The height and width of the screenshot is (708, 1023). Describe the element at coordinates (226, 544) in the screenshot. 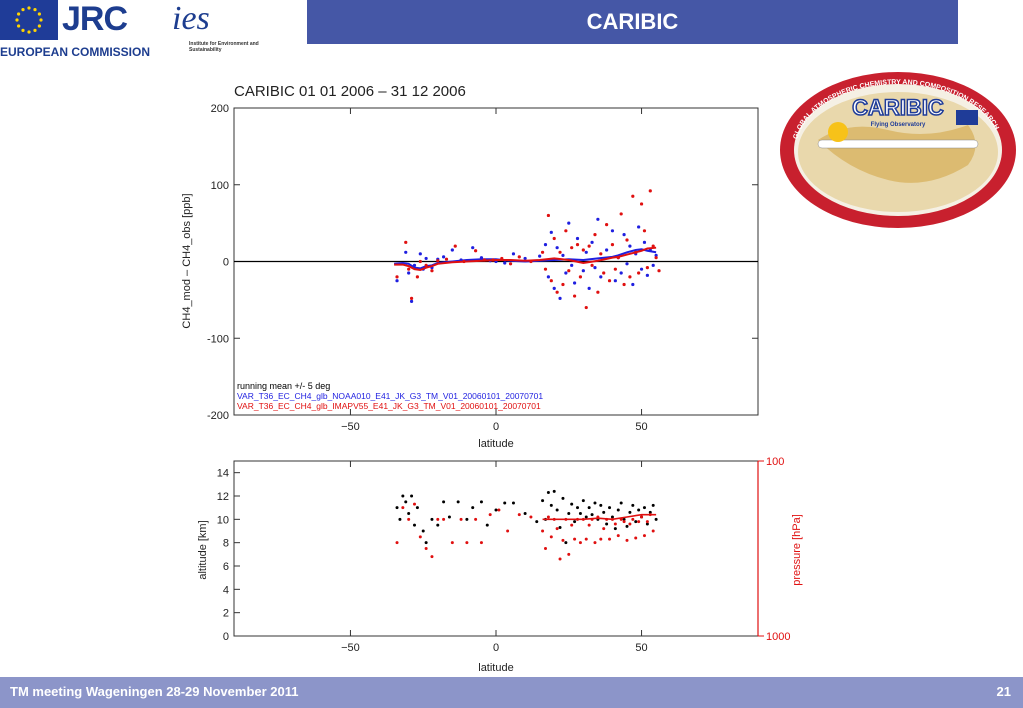

I see `y-tick-label: 8` at that location.